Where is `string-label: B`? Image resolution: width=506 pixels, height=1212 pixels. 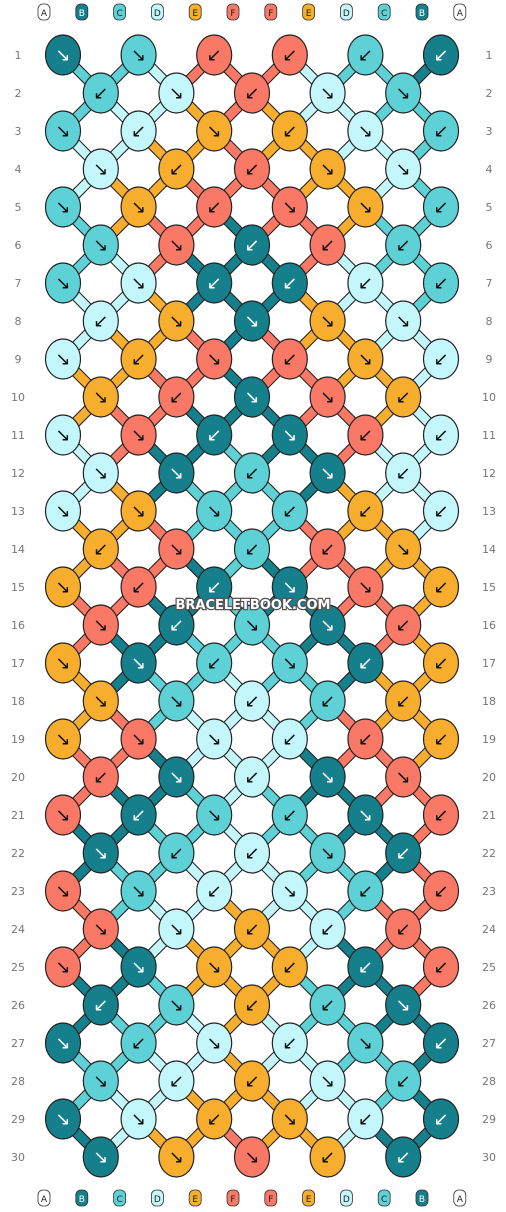 string-label: B is located at coordinates (422, 14).